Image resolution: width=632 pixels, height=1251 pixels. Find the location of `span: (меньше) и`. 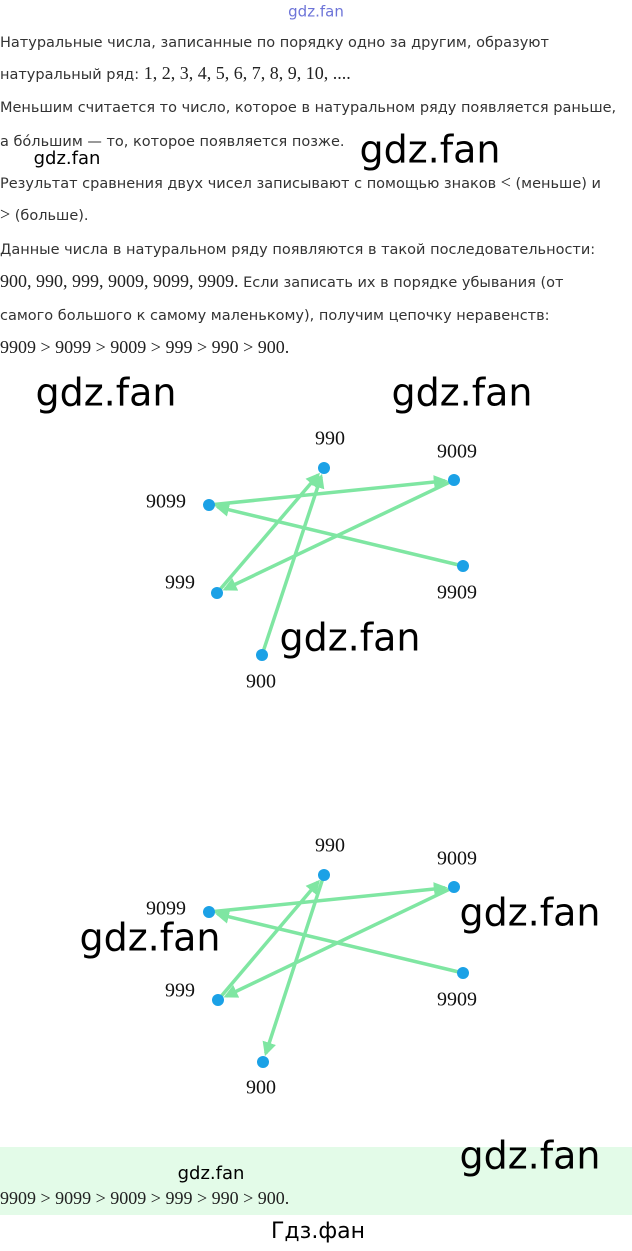

span: (меньше) и is located at coordinates (556, 184).